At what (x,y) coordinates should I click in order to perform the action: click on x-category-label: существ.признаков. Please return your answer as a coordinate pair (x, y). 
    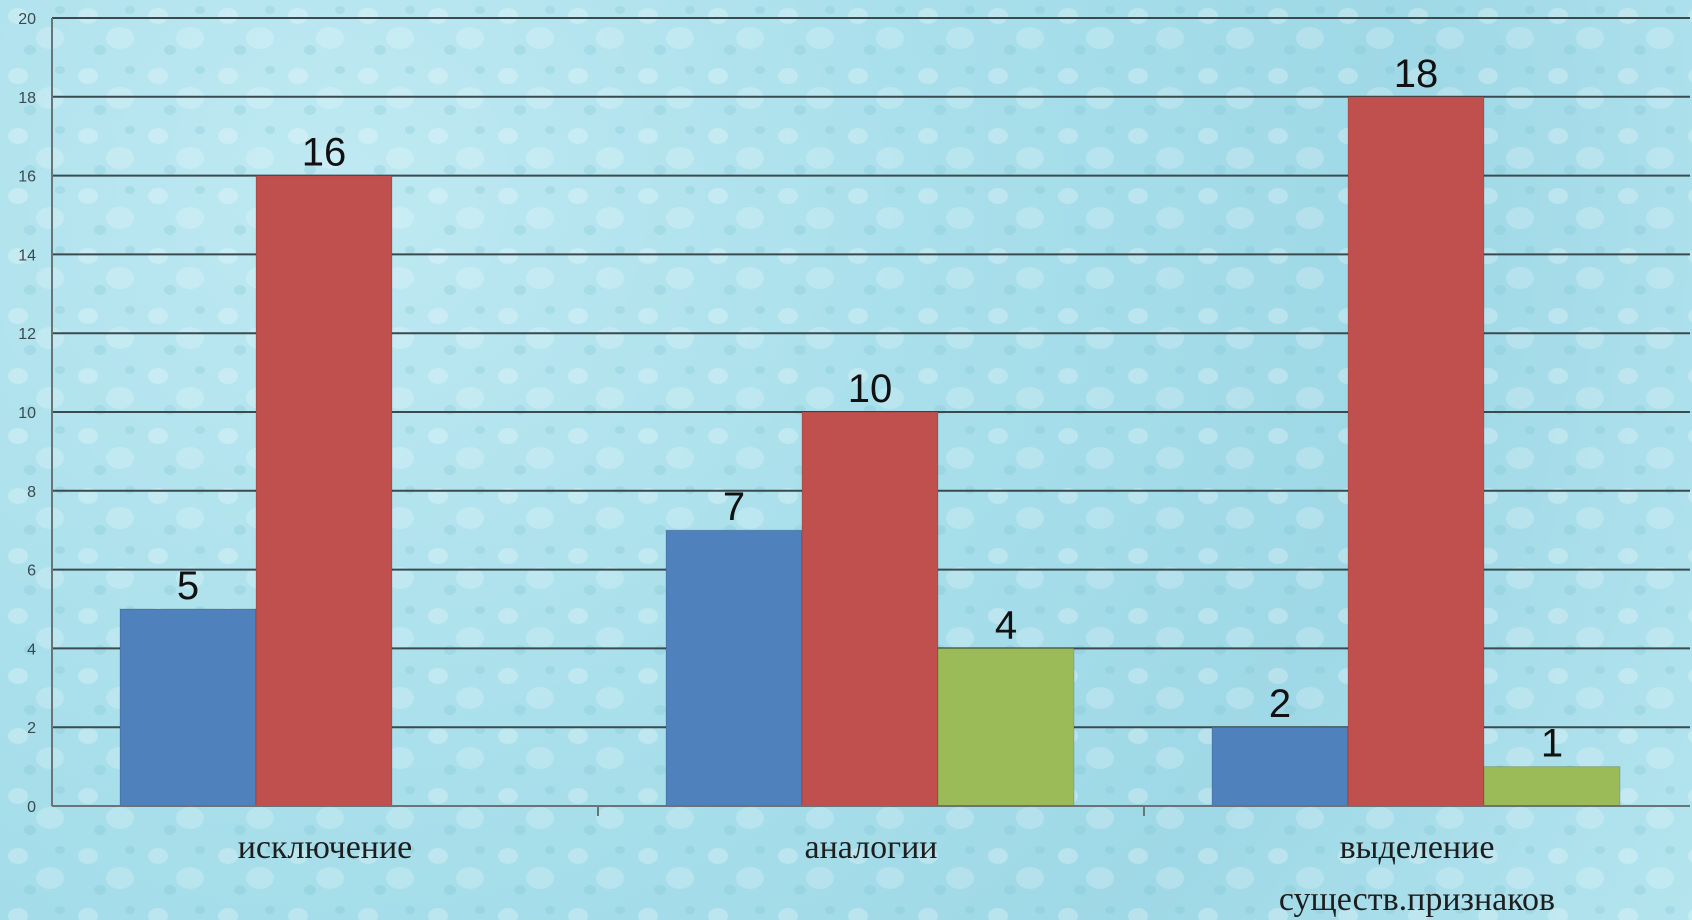
    Looking at the image, I should click on (1417, 899).